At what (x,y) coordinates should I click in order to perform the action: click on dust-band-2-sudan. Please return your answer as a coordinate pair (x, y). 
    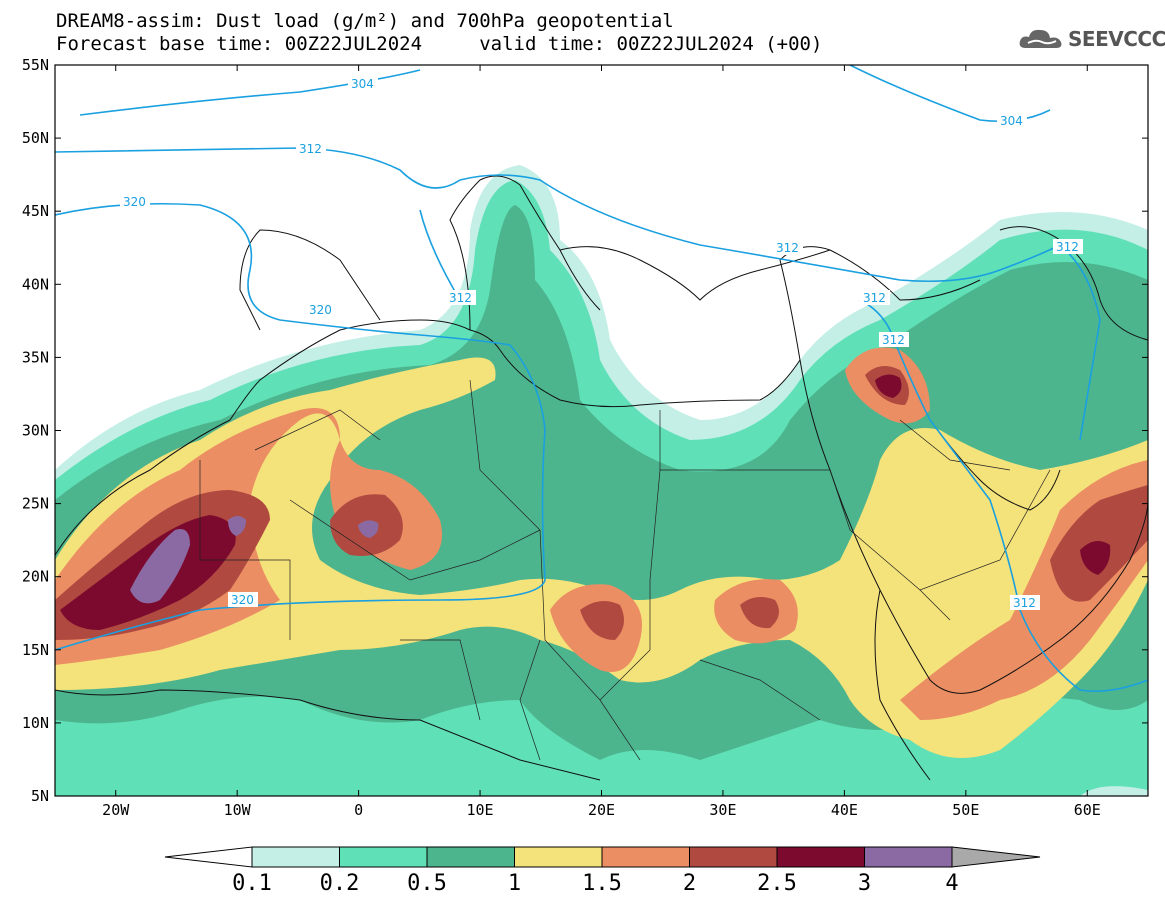
    Looking at the image, I should click on (759, 612).